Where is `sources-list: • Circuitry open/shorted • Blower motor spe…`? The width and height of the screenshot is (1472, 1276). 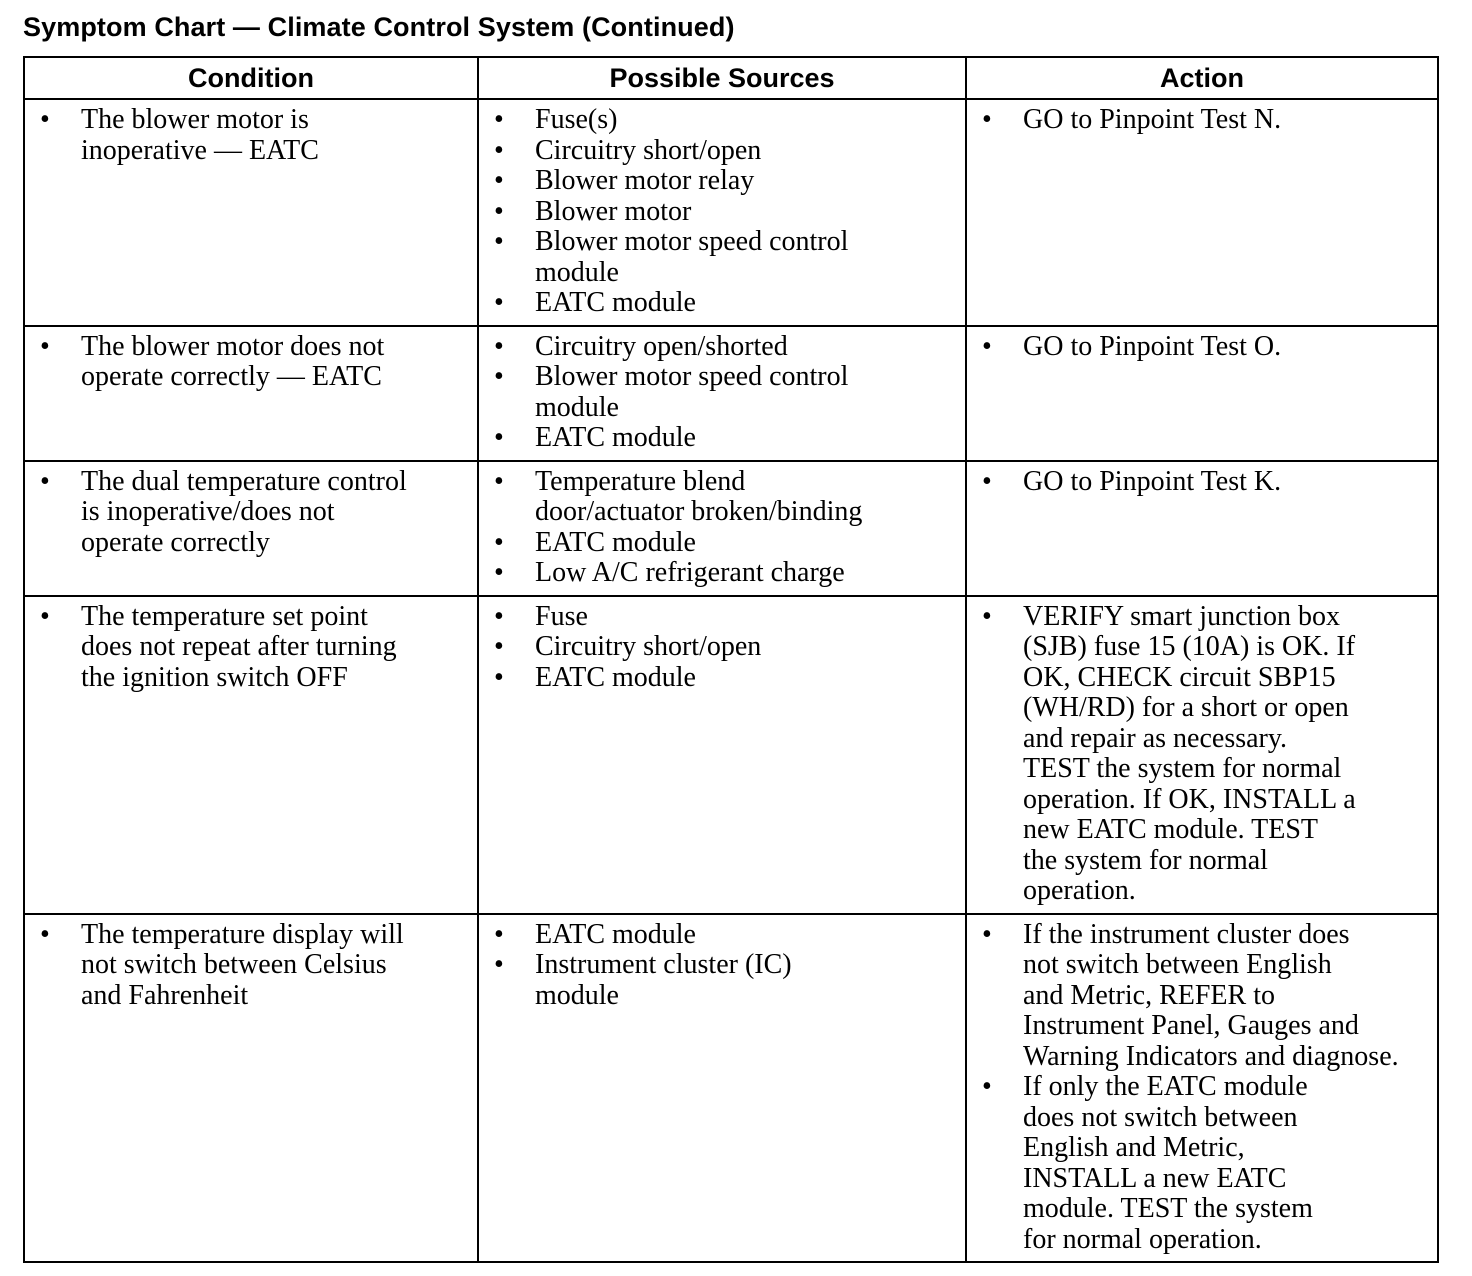 sources-list: • Circuitry open/shorted • Blower motor spe… is located at coordinates (722, 392).